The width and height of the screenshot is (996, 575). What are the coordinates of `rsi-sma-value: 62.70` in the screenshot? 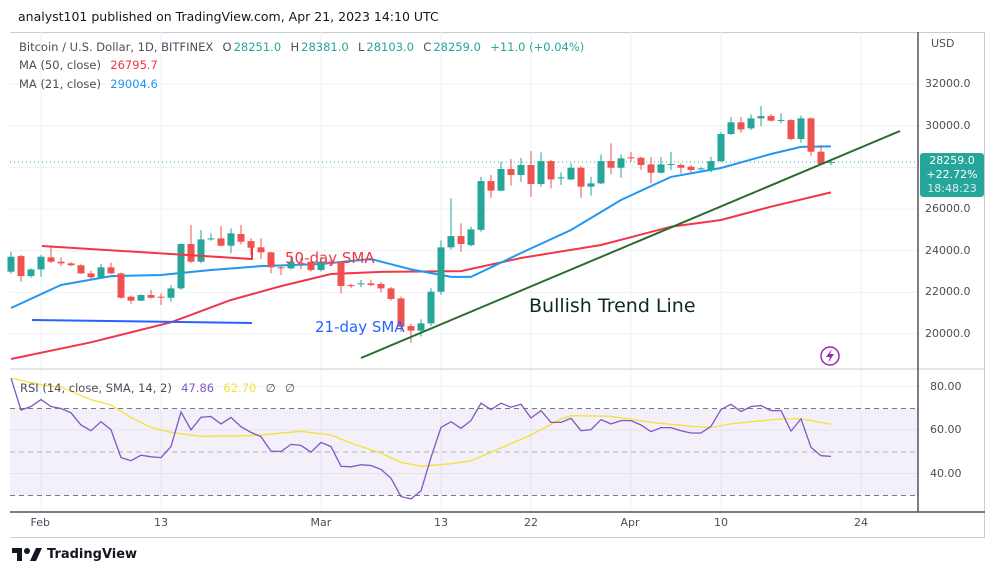 It's located at (240, 388).